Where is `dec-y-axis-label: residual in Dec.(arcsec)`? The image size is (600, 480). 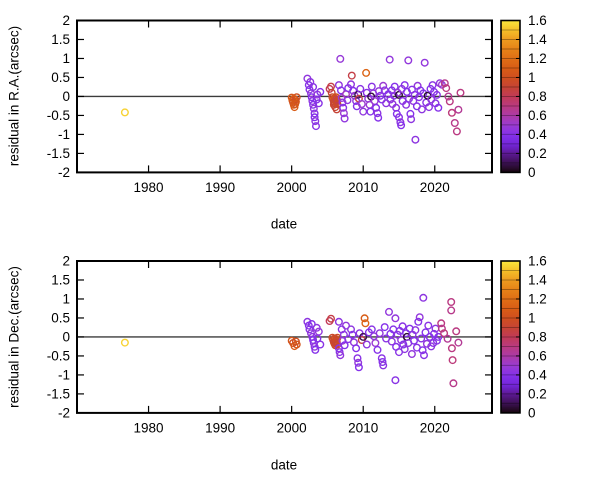
dec-y-axis-label: residual in Dec.(arcsec) is located at coordinates (14, 337).